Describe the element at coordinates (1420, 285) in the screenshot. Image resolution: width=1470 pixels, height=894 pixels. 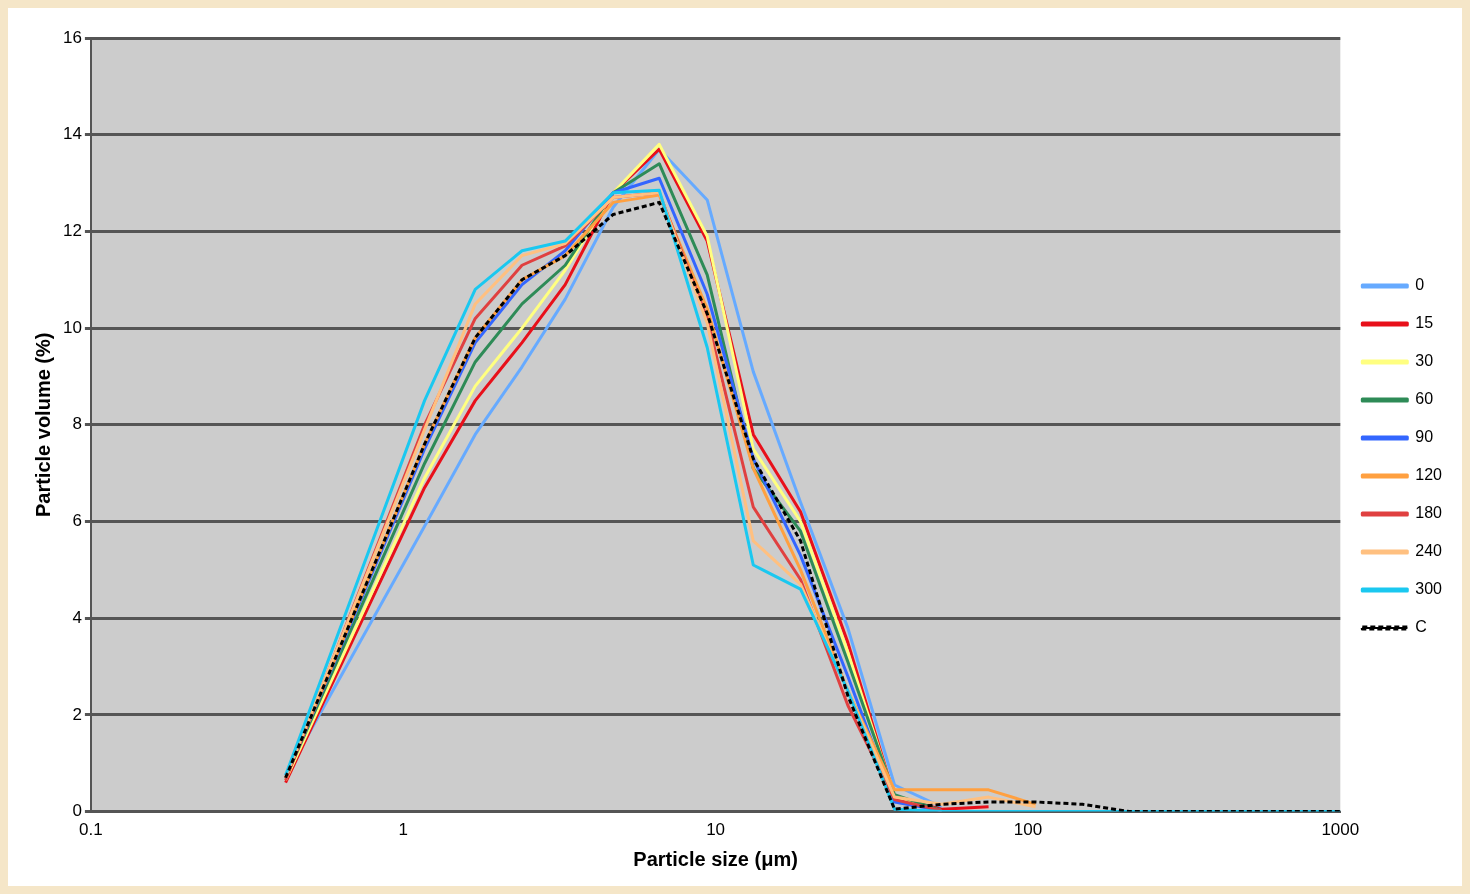
I see `legend-label: 0` at that location.